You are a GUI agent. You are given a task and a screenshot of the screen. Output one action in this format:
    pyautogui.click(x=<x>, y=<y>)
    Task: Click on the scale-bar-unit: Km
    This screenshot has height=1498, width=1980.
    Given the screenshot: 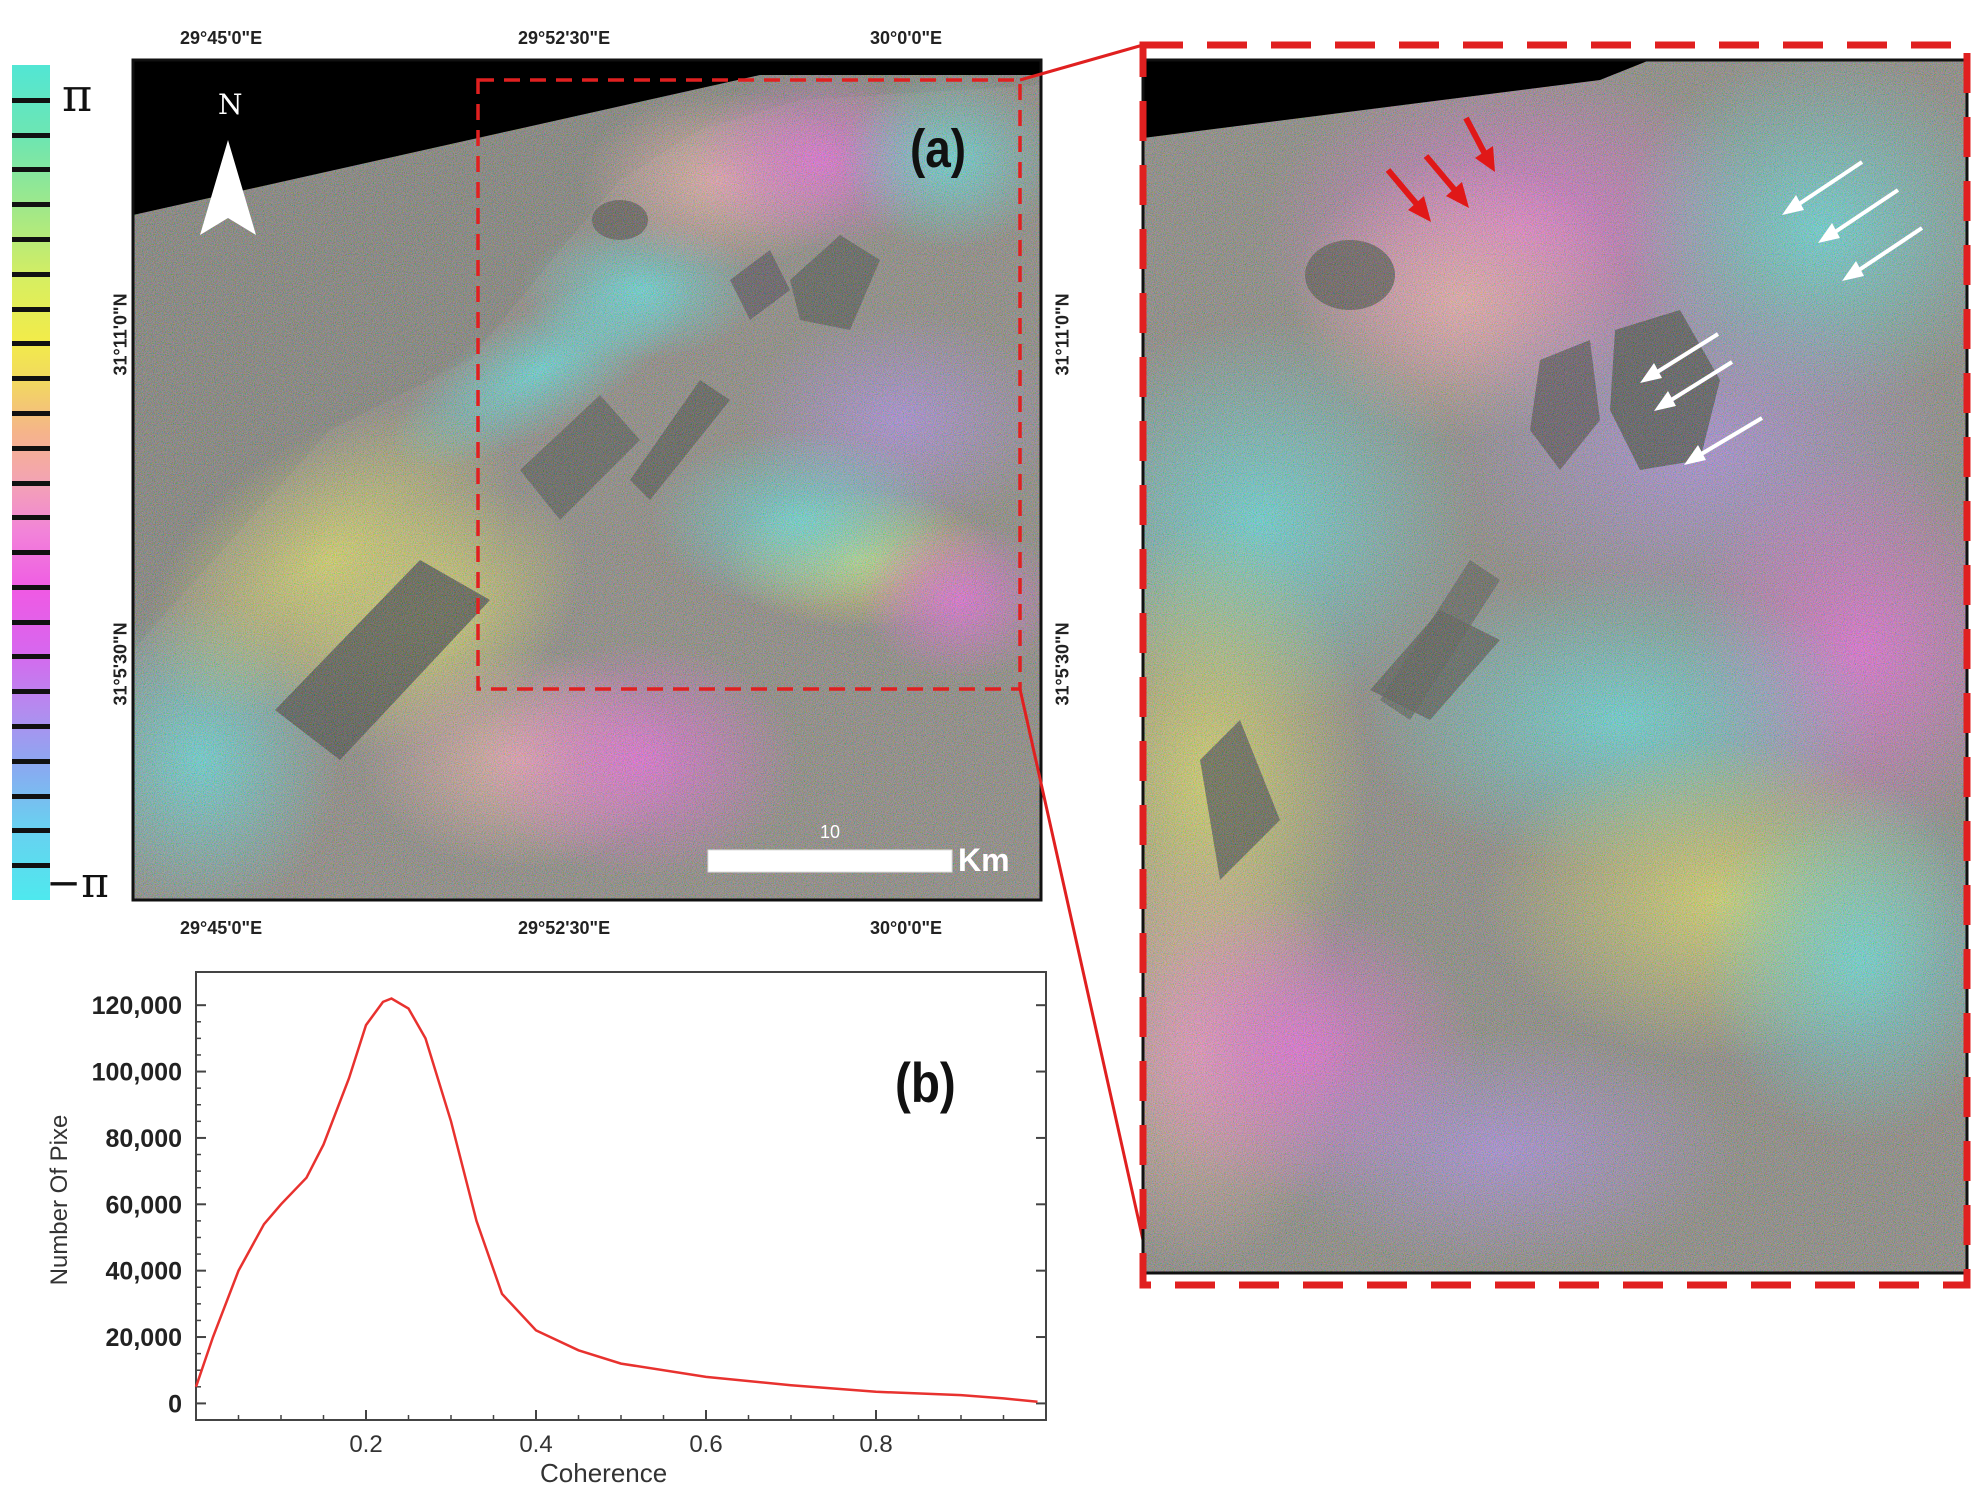 What is the action you would take?
    pyautogui.click(x=984, y=860)
    